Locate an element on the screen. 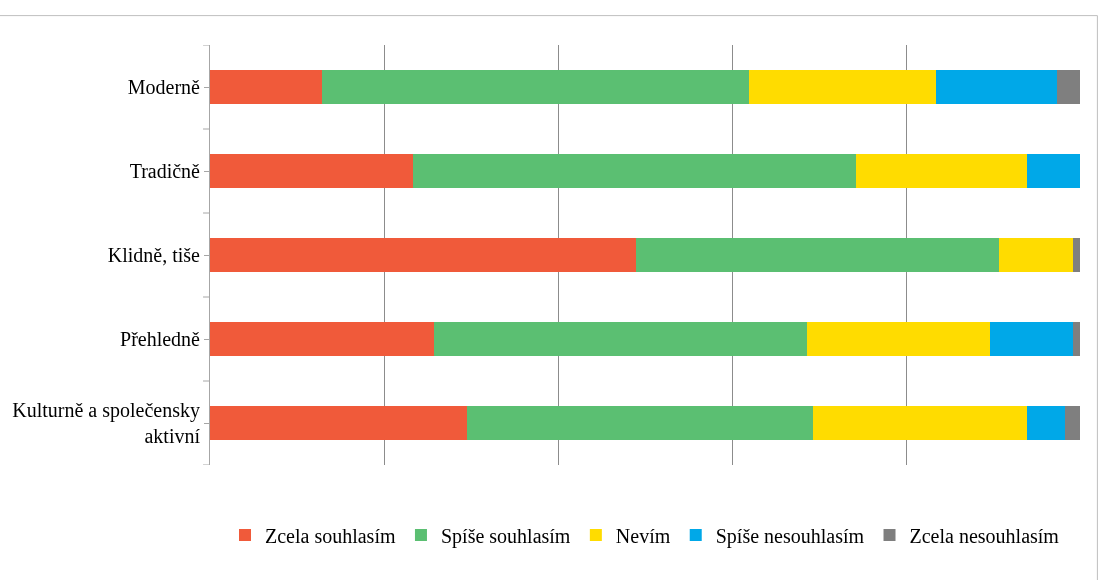 This screenshot has width=1105, height=580. legend-label: Spíše nesouhlasím is located at coordinates (790, 536).